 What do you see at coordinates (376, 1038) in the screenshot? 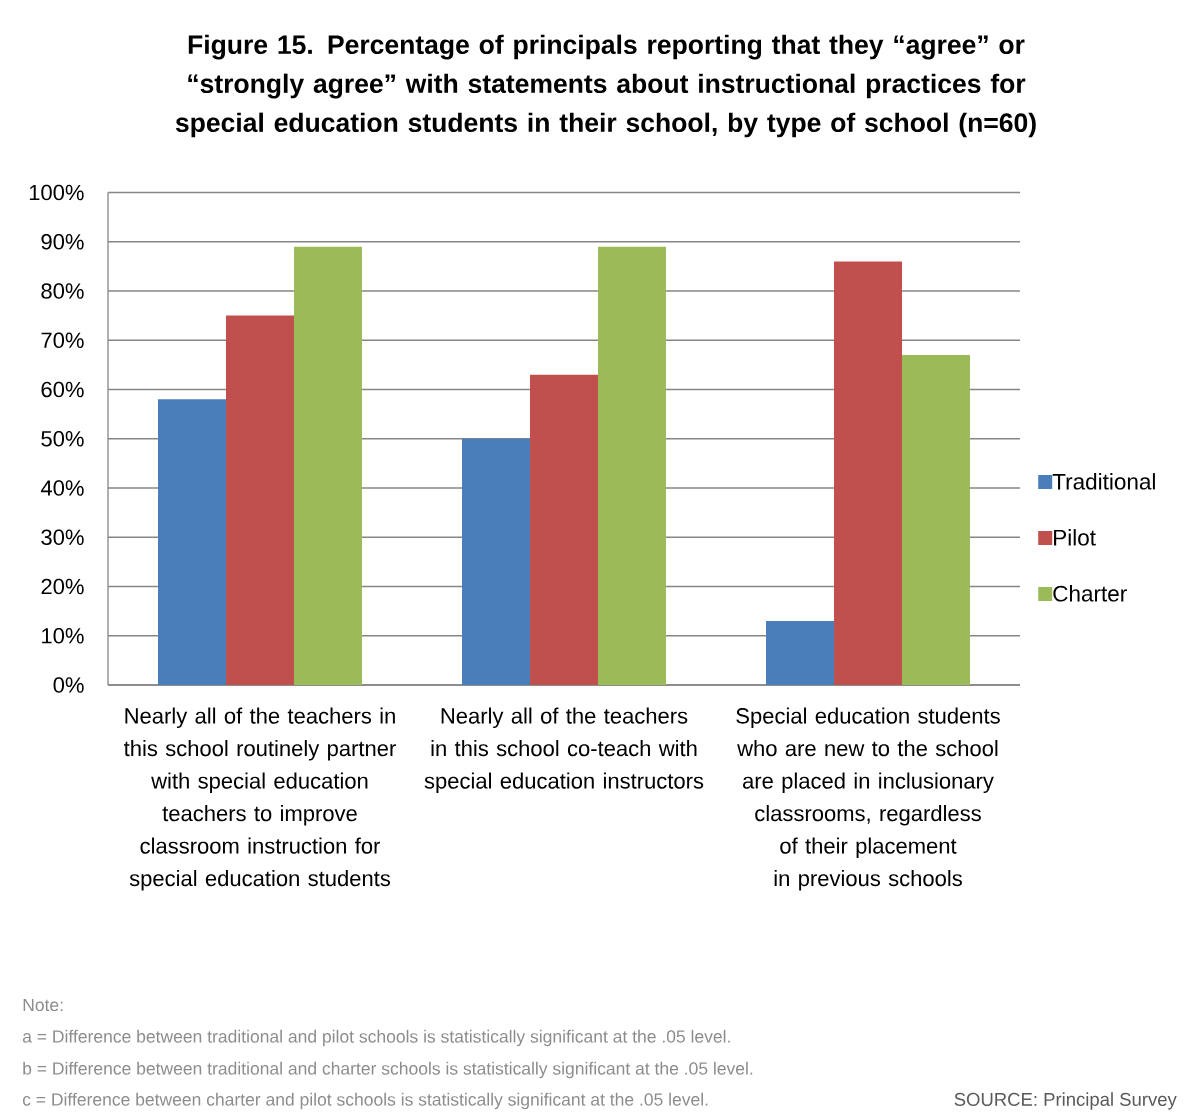
I see `text: a = Difference between traditional and pilot schools is statistically significant at the .05 level.` at bounding box center [376, 1038].